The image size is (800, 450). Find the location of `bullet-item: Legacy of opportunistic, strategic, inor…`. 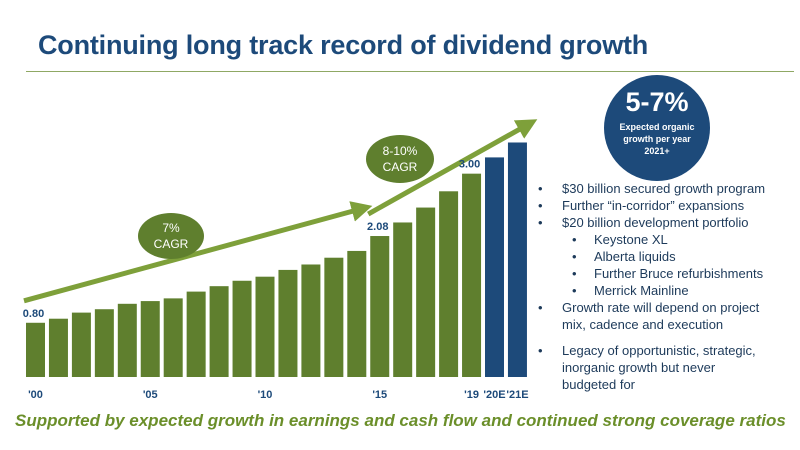

bullet-item: Legacy of opportunistic, strategic, inor… is located at coordinates (667, 367).